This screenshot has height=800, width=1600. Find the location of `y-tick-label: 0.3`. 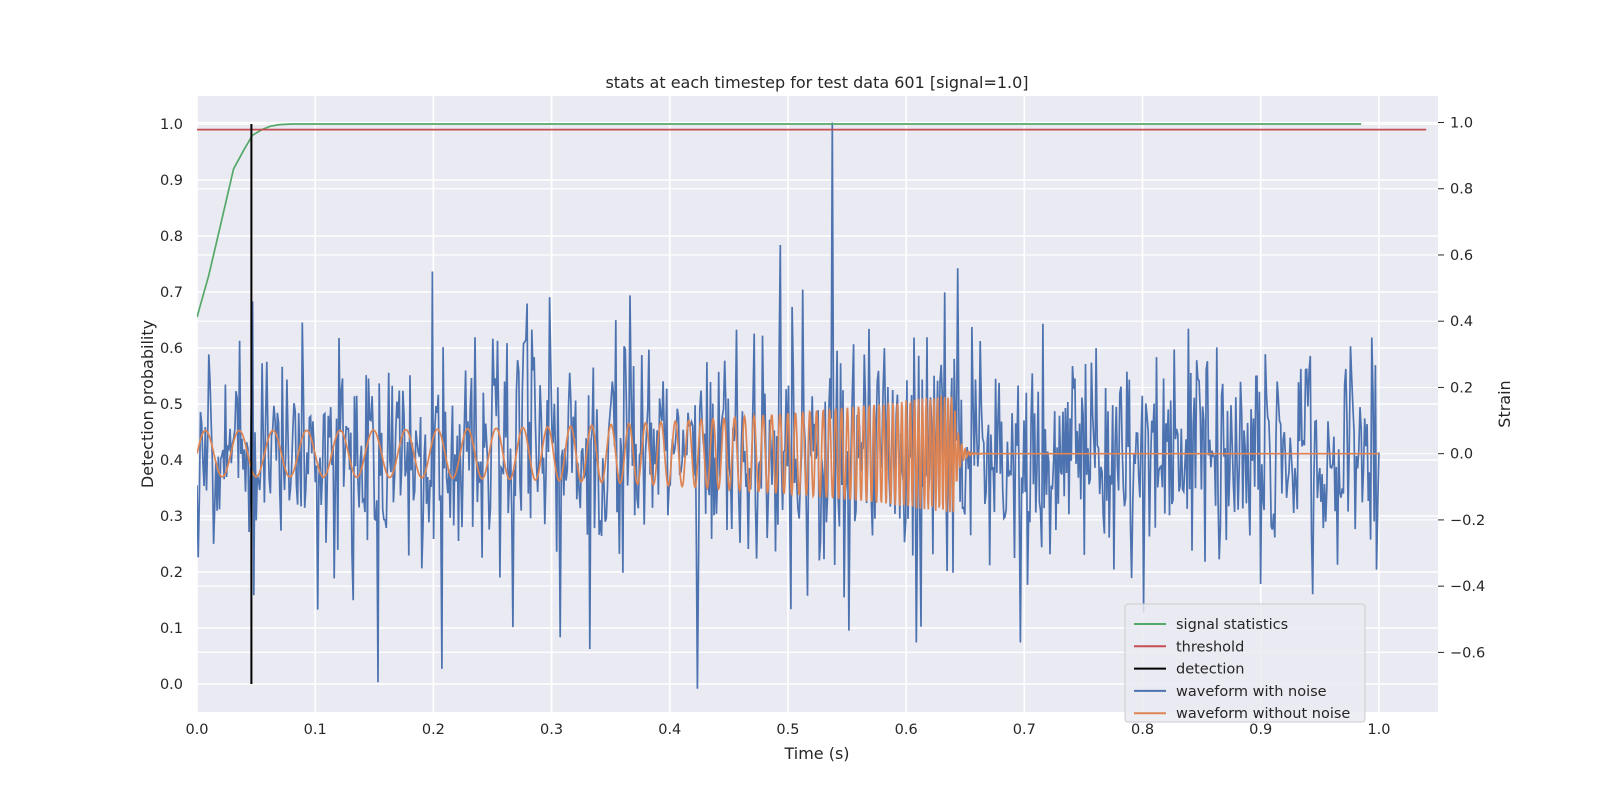

y-tick-label: 0.3 is located at coordinates (171, 517).